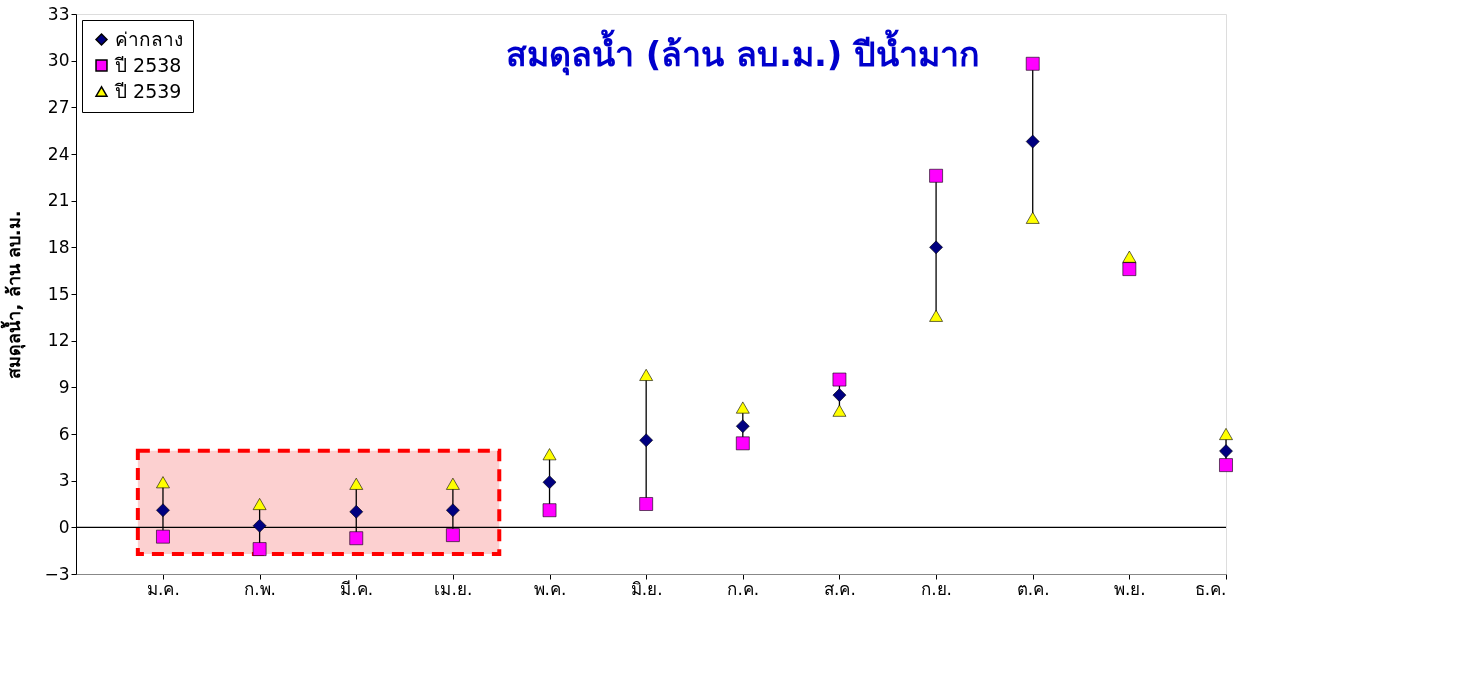 The height and width of the screenshot is (699, 1467). What do you see at coordinates (58, 200) in the screenshot?
I see `y-tick-label: 21` at bounding box center [58, 200].